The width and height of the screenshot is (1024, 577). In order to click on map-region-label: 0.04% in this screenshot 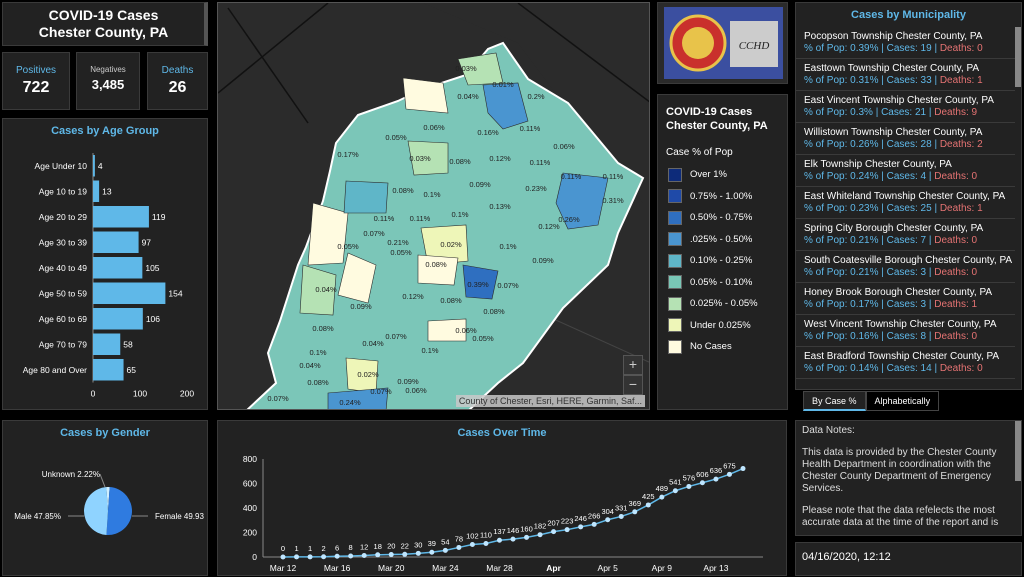, I will do `click(326, 289)`.